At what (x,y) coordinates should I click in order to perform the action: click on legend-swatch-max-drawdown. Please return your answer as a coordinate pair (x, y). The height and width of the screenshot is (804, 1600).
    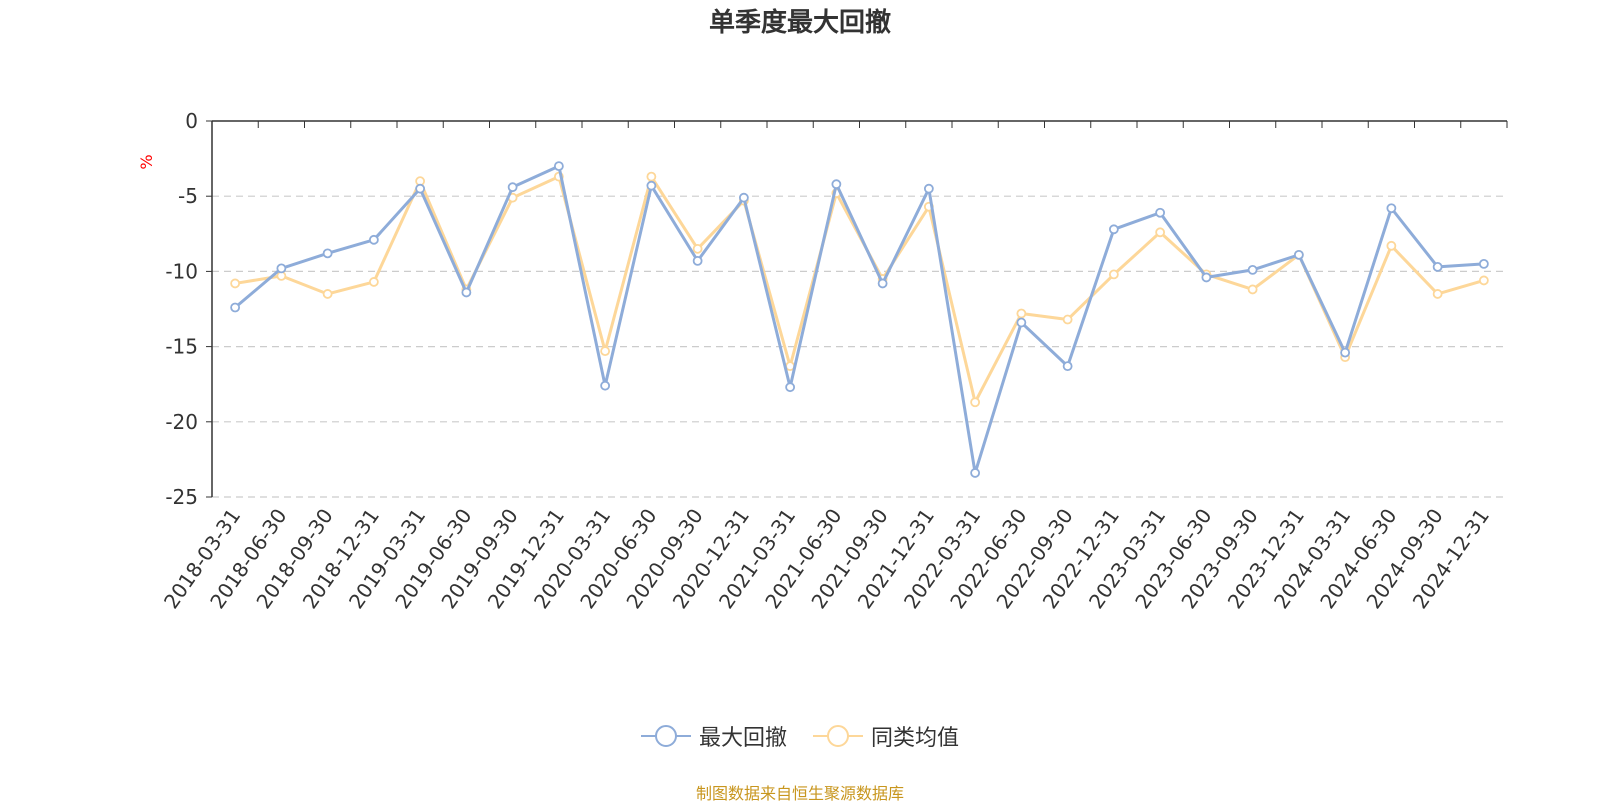
    Looking at the image, I should click on (665, 736).